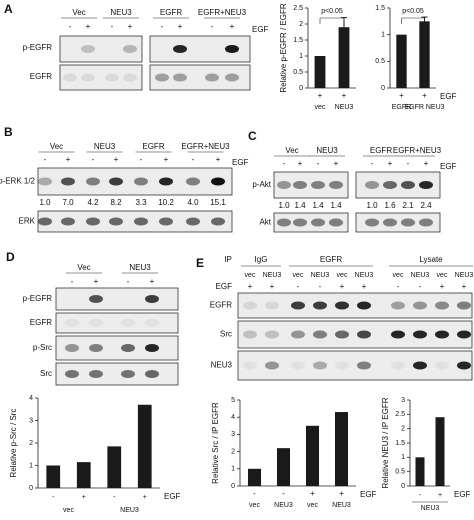  I want to click on band-ratio: 15.1, so click(218, 202).